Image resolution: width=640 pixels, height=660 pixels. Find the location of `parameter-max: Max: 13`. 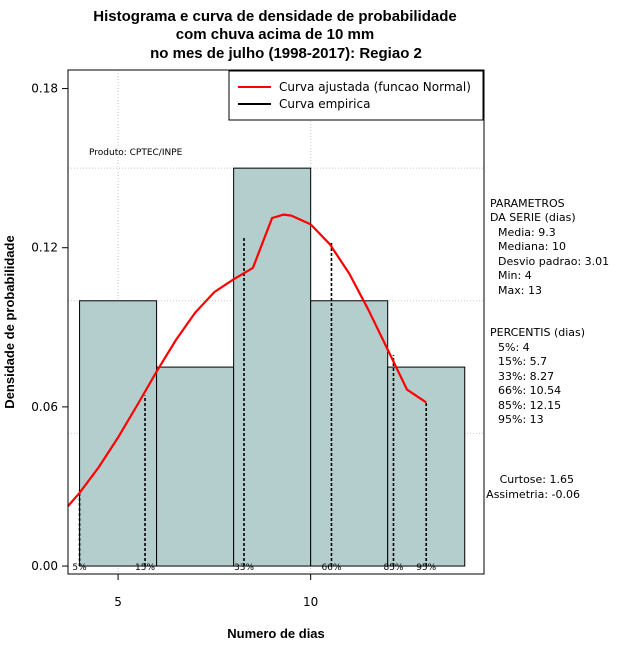

parameter-max: Max: 13 is located at coordinates (520, 290).